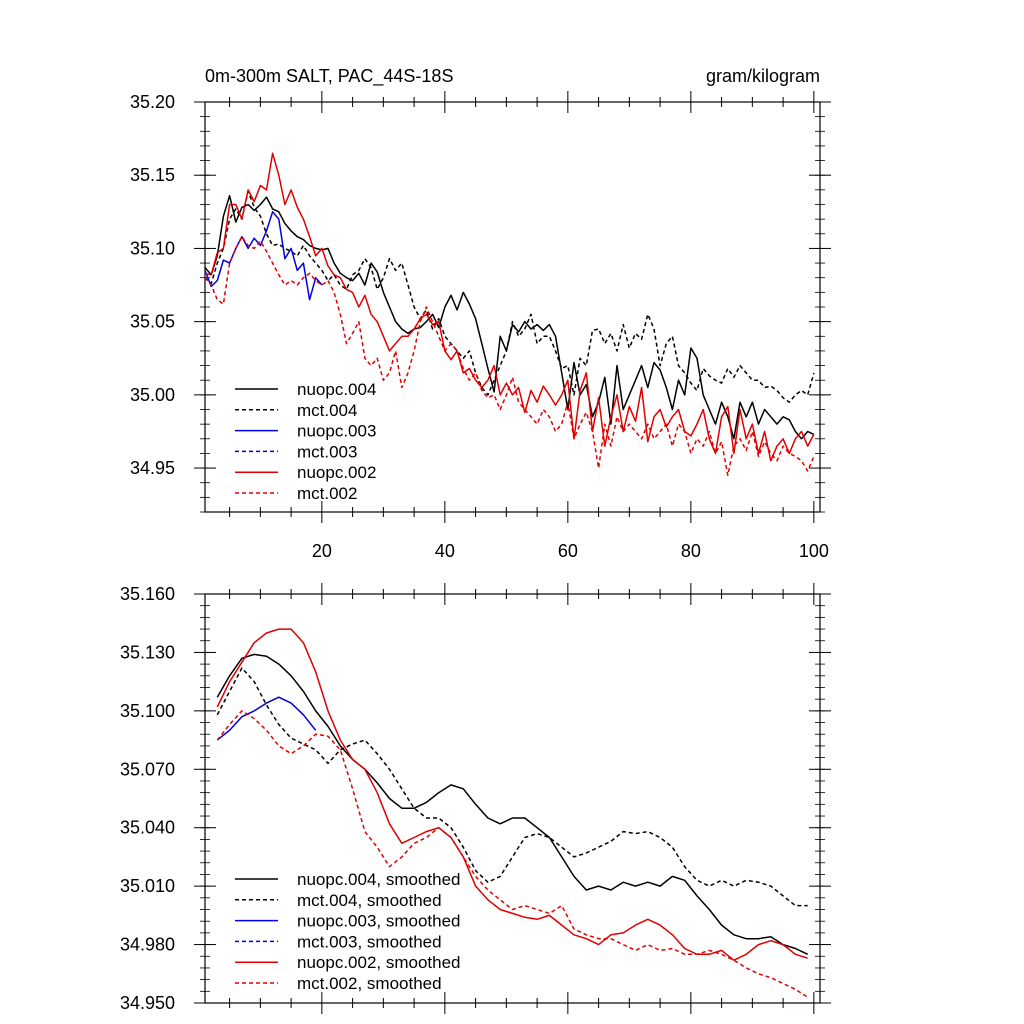  Describe the element at coordinates (379, 921) in the screenshot. I see `bottom-legend-label: nuopc.003, smoothed` at that location.